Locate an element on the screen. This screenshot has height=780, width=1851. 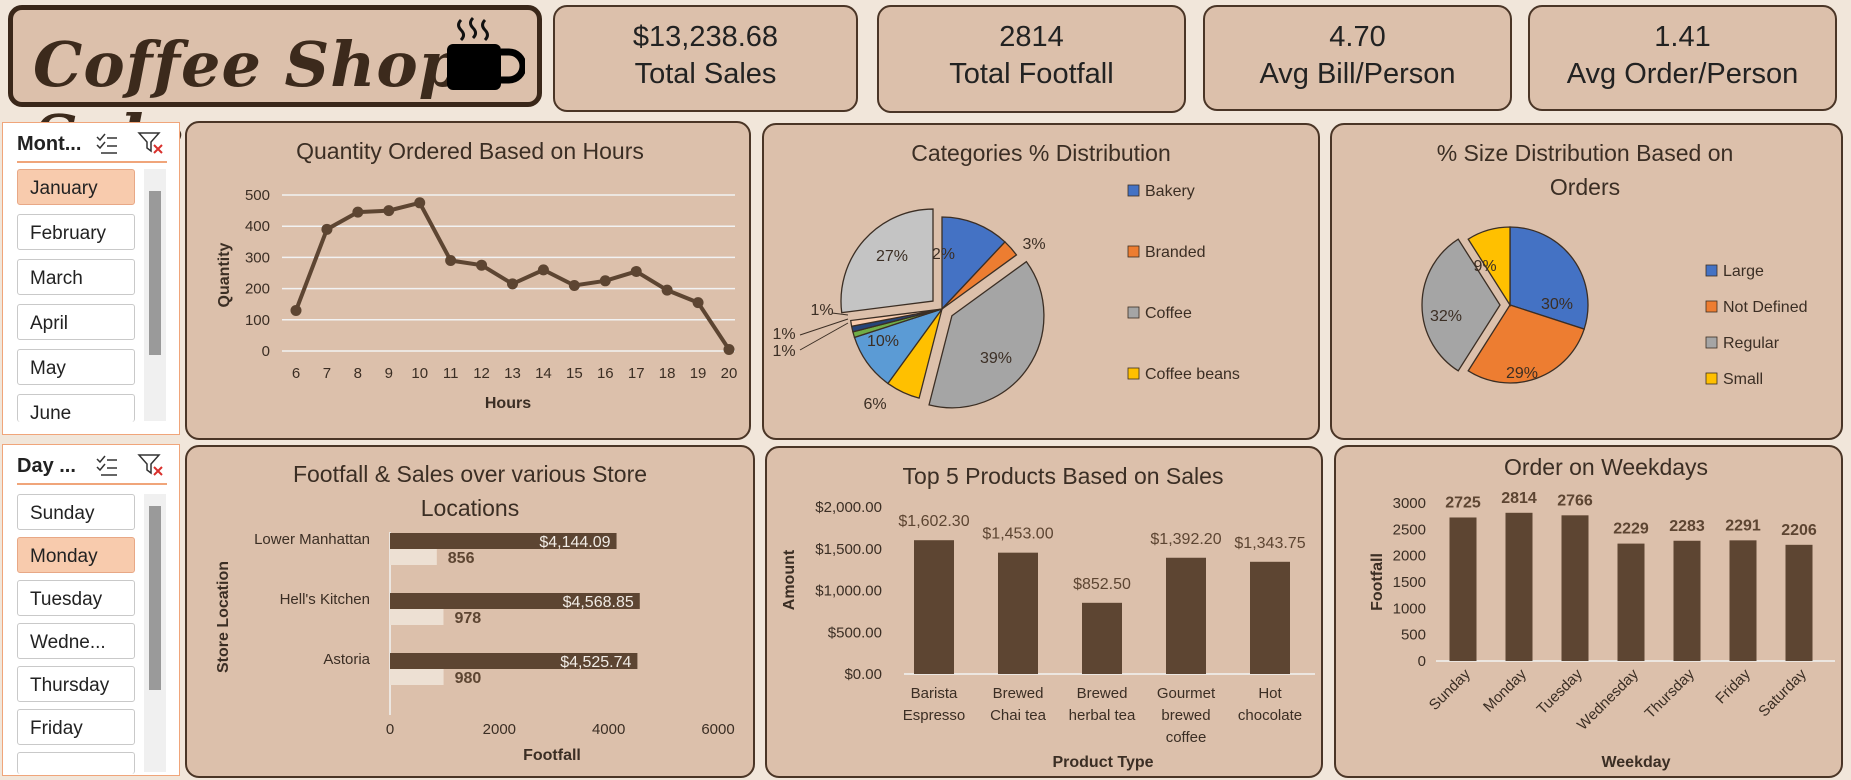
x-tick-label: 8 is located at coordinates (358, 373).